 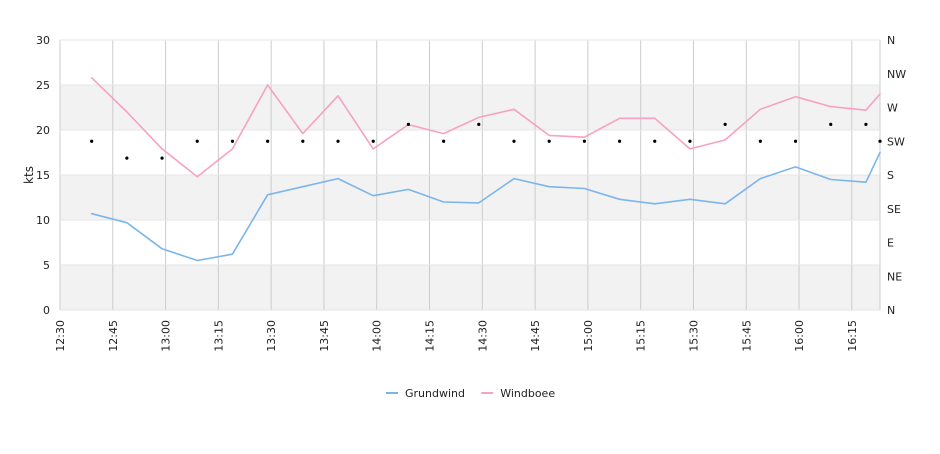 I want to click on y-tick-label: 0, so click(x=46, y=310).